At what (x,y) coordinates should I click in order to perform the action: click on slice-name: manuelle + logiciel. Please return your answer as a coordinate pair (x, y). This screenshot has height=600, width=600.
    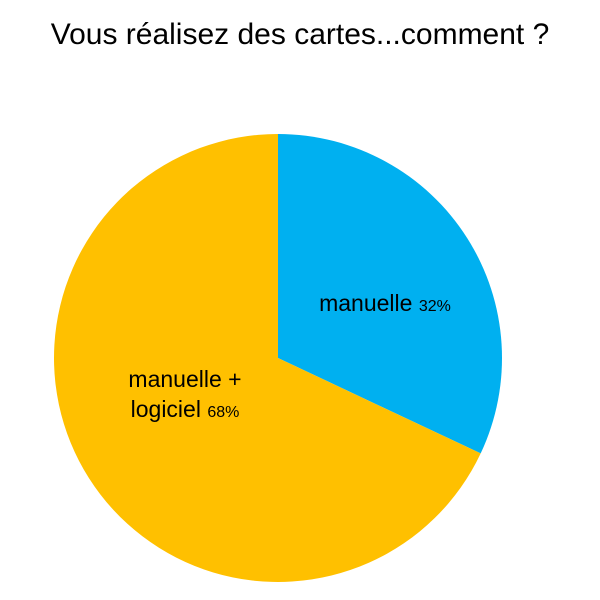
    Looking at the image, I should click on (185, 394).